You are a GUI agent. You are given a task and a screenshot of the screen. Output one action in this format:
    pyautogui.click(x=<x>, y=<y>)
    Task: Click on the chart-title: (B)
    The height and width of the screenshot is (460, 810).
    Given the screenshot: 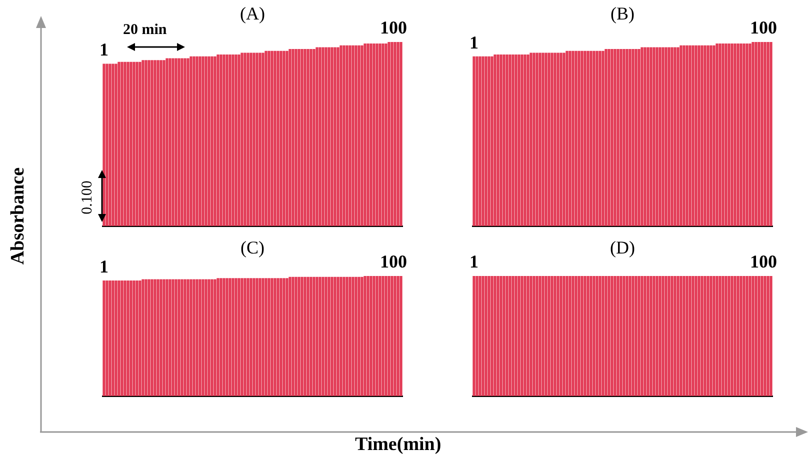 What is the action you would take?
    pyautogui.click(x=622, y=14)
    